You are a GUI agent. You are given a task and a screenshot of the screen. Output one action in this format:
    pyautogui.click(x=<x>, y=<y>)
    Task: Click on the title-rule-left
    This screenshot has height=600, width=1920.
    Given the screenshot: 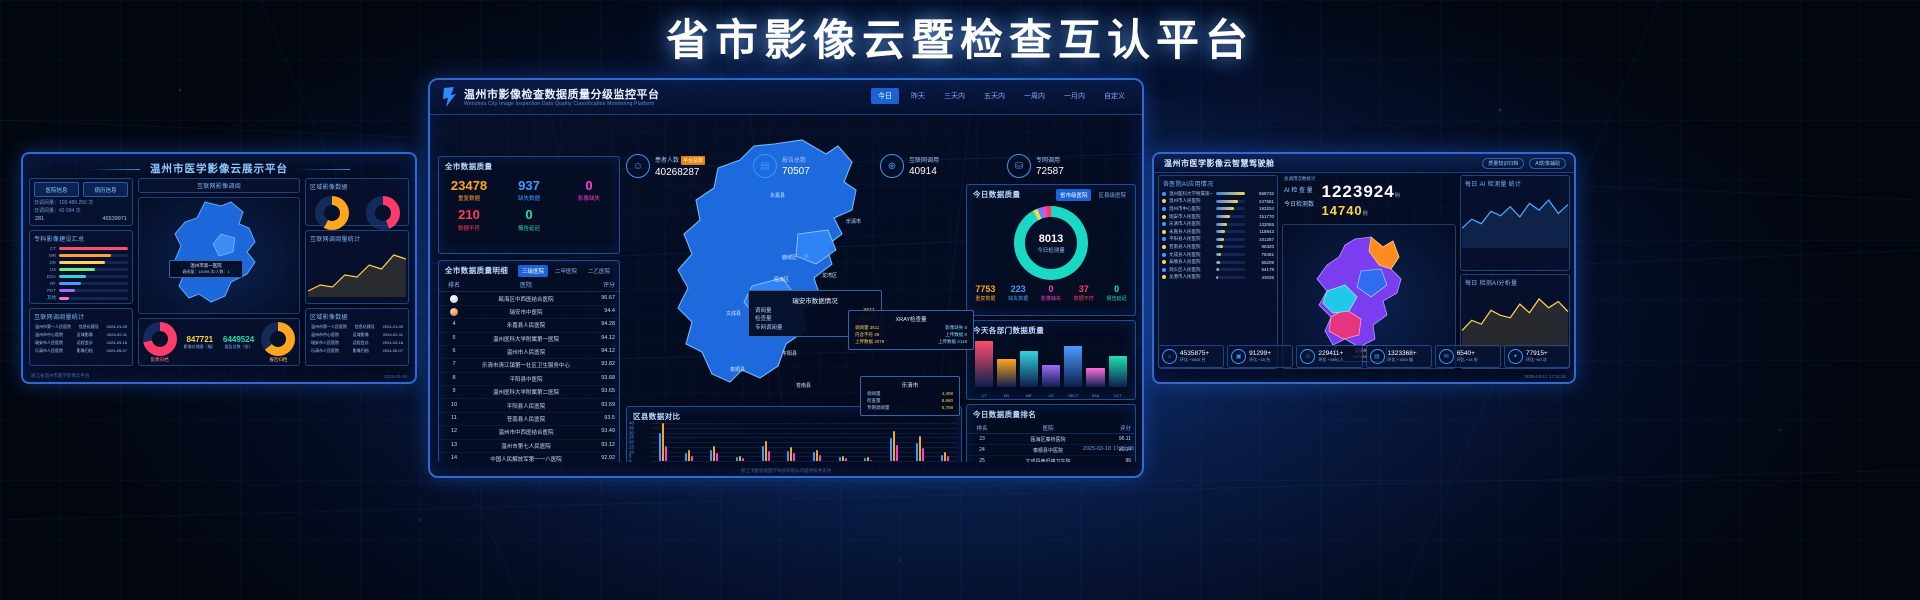 What is the action you would take?
    pyautogui.click(x=114, y=169)
    